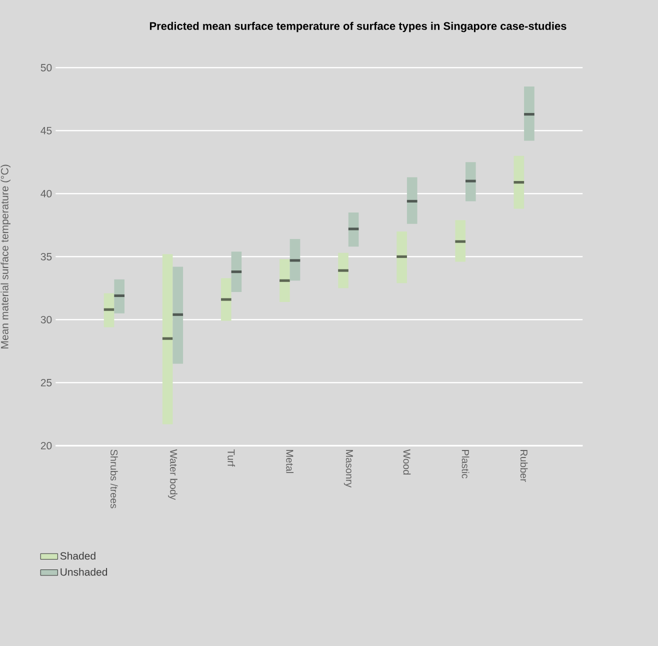  What do you see at coordinates (407, 461) in the screenshot?
I see `x-tick-label: Wood` at bounding box center [407, 461].